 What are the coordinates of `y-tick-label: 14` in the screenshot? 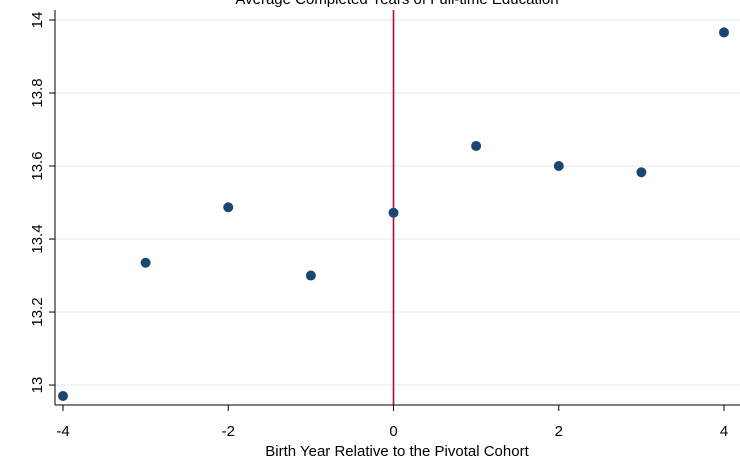 It's located at (37, 20).